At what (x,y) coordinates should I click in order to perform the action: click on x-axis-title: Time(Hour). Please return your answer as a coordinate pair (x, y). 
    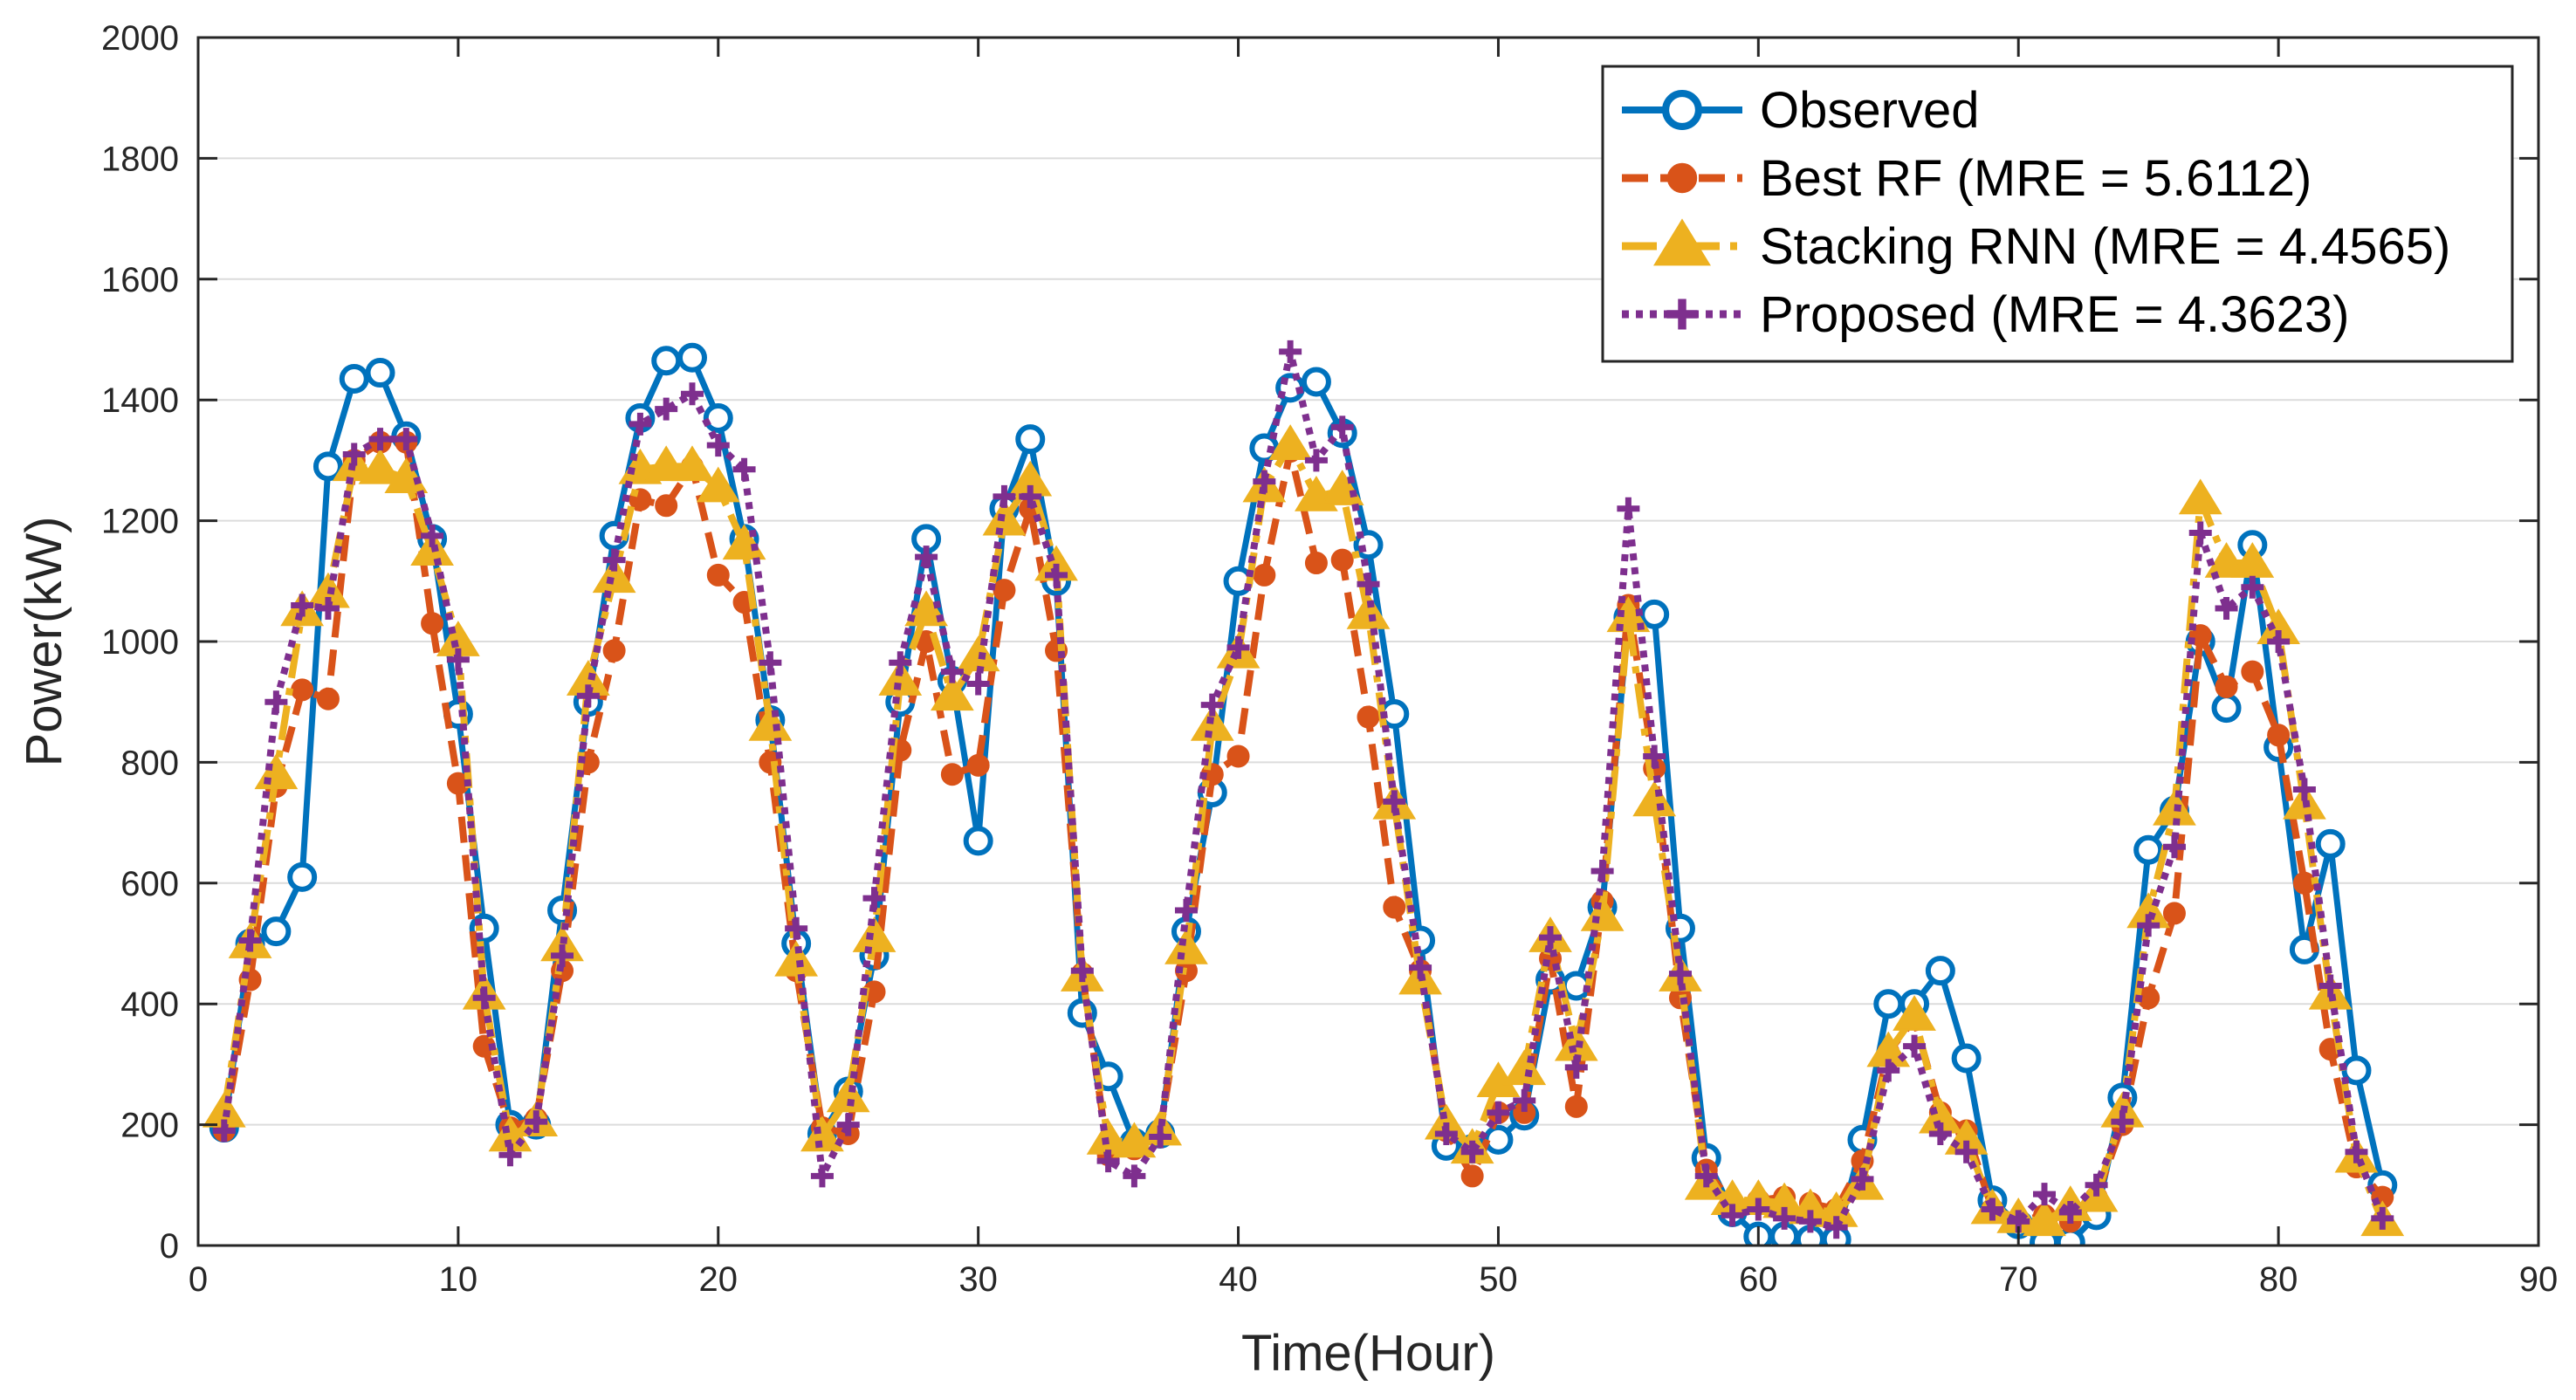
    Looking at the image, I should click on (1368, 1353).